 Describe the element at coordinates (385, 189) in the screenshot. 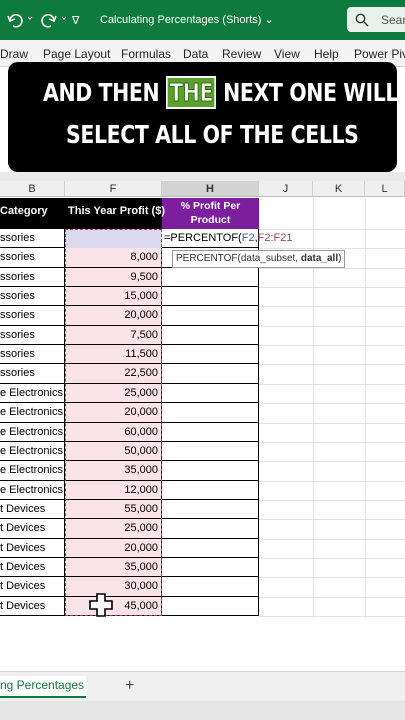

I see `column-header: L` at that location.